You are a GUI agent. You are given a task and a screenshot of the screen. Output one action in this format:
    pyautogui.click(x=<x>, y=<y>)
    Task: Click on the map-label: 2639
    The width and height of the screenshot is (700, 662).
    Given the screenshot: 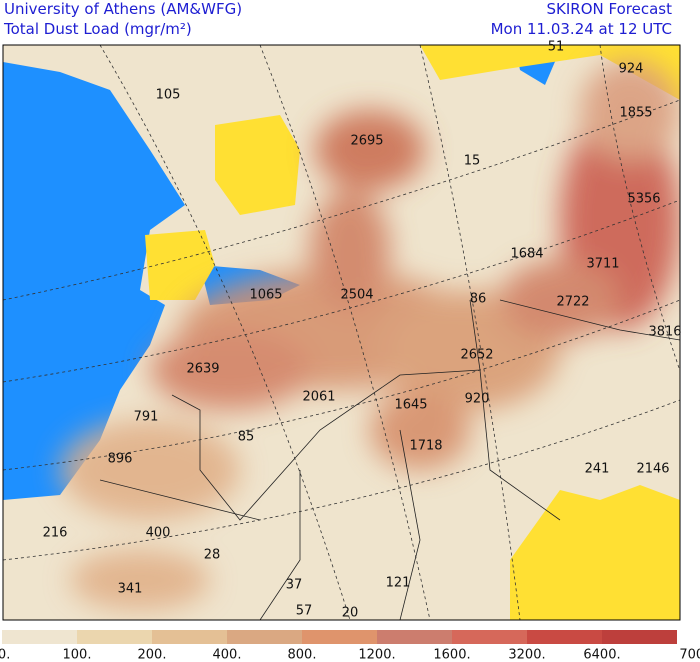 What is the action you would take?
    pyautogui.click(x=202, y=369)
    